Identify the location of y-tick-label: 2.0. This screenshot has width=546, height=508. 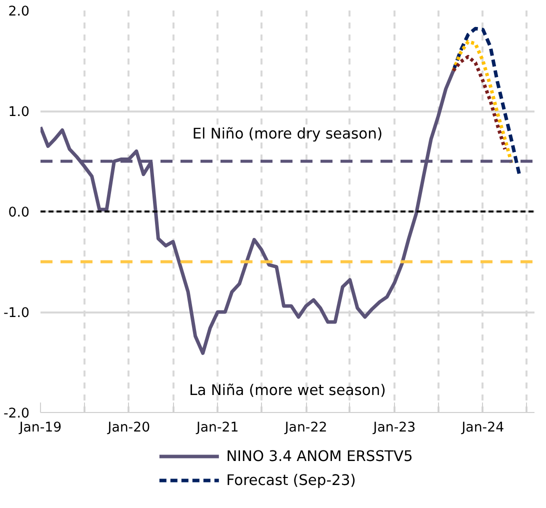
(19, 12).